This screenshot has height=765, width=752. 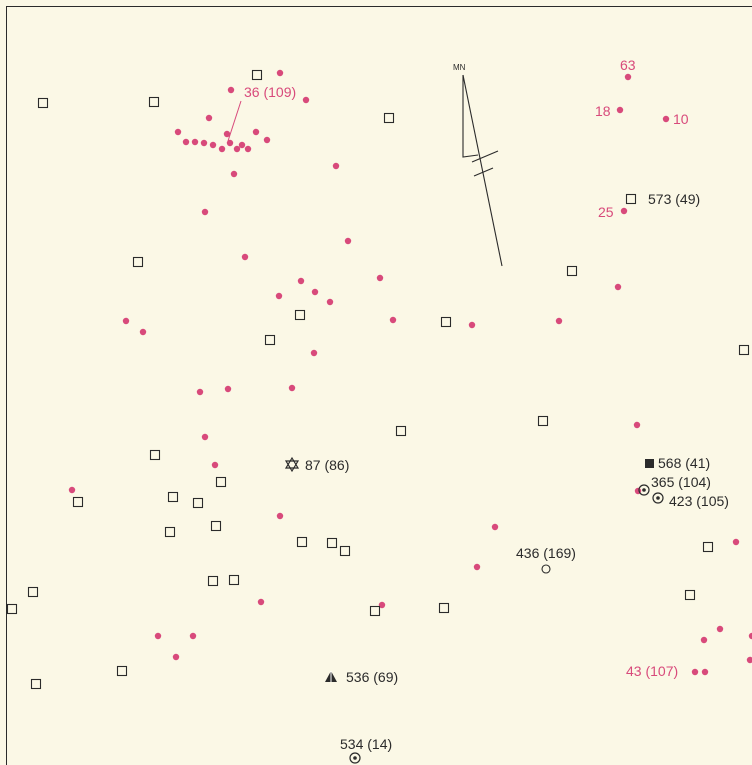 I want to click on filled-square-marker, so click(x=649, y=463).